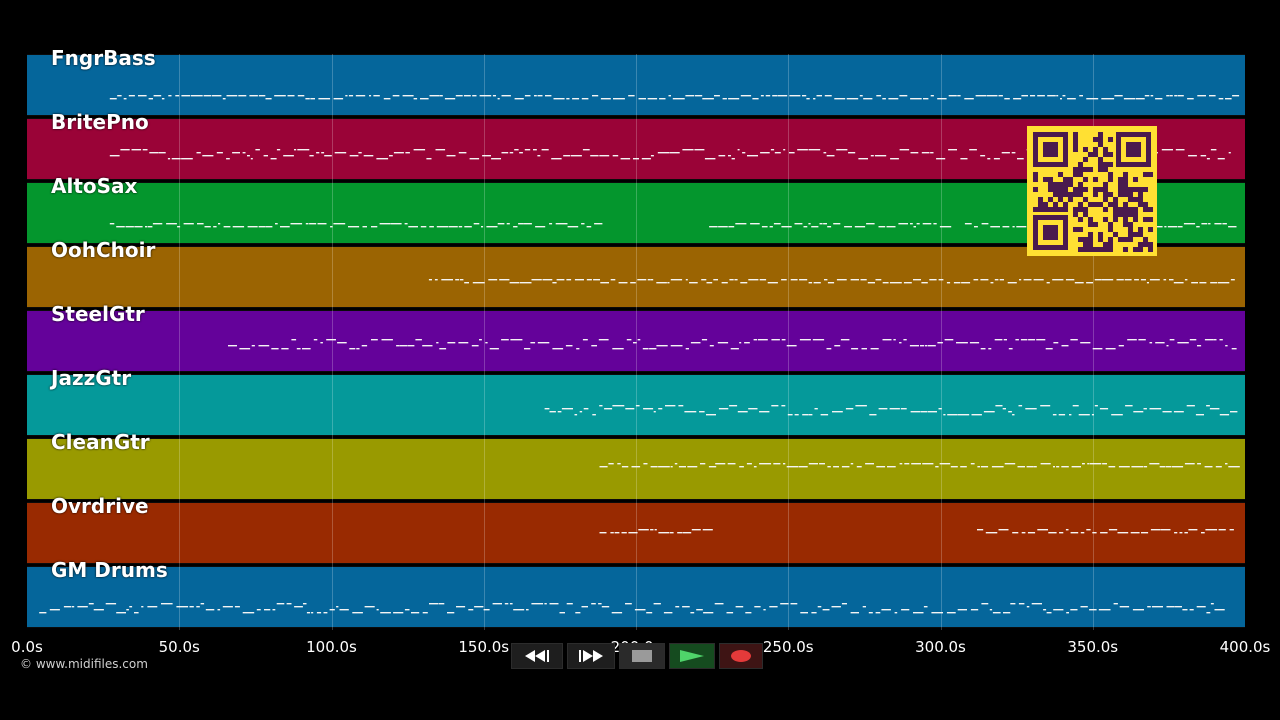 The width and height of the screenshot is (1280, 720). What do you see at coordinates (1093, 342) in the screenshot?
I see `gridline` at bounding box center [1093, 342].